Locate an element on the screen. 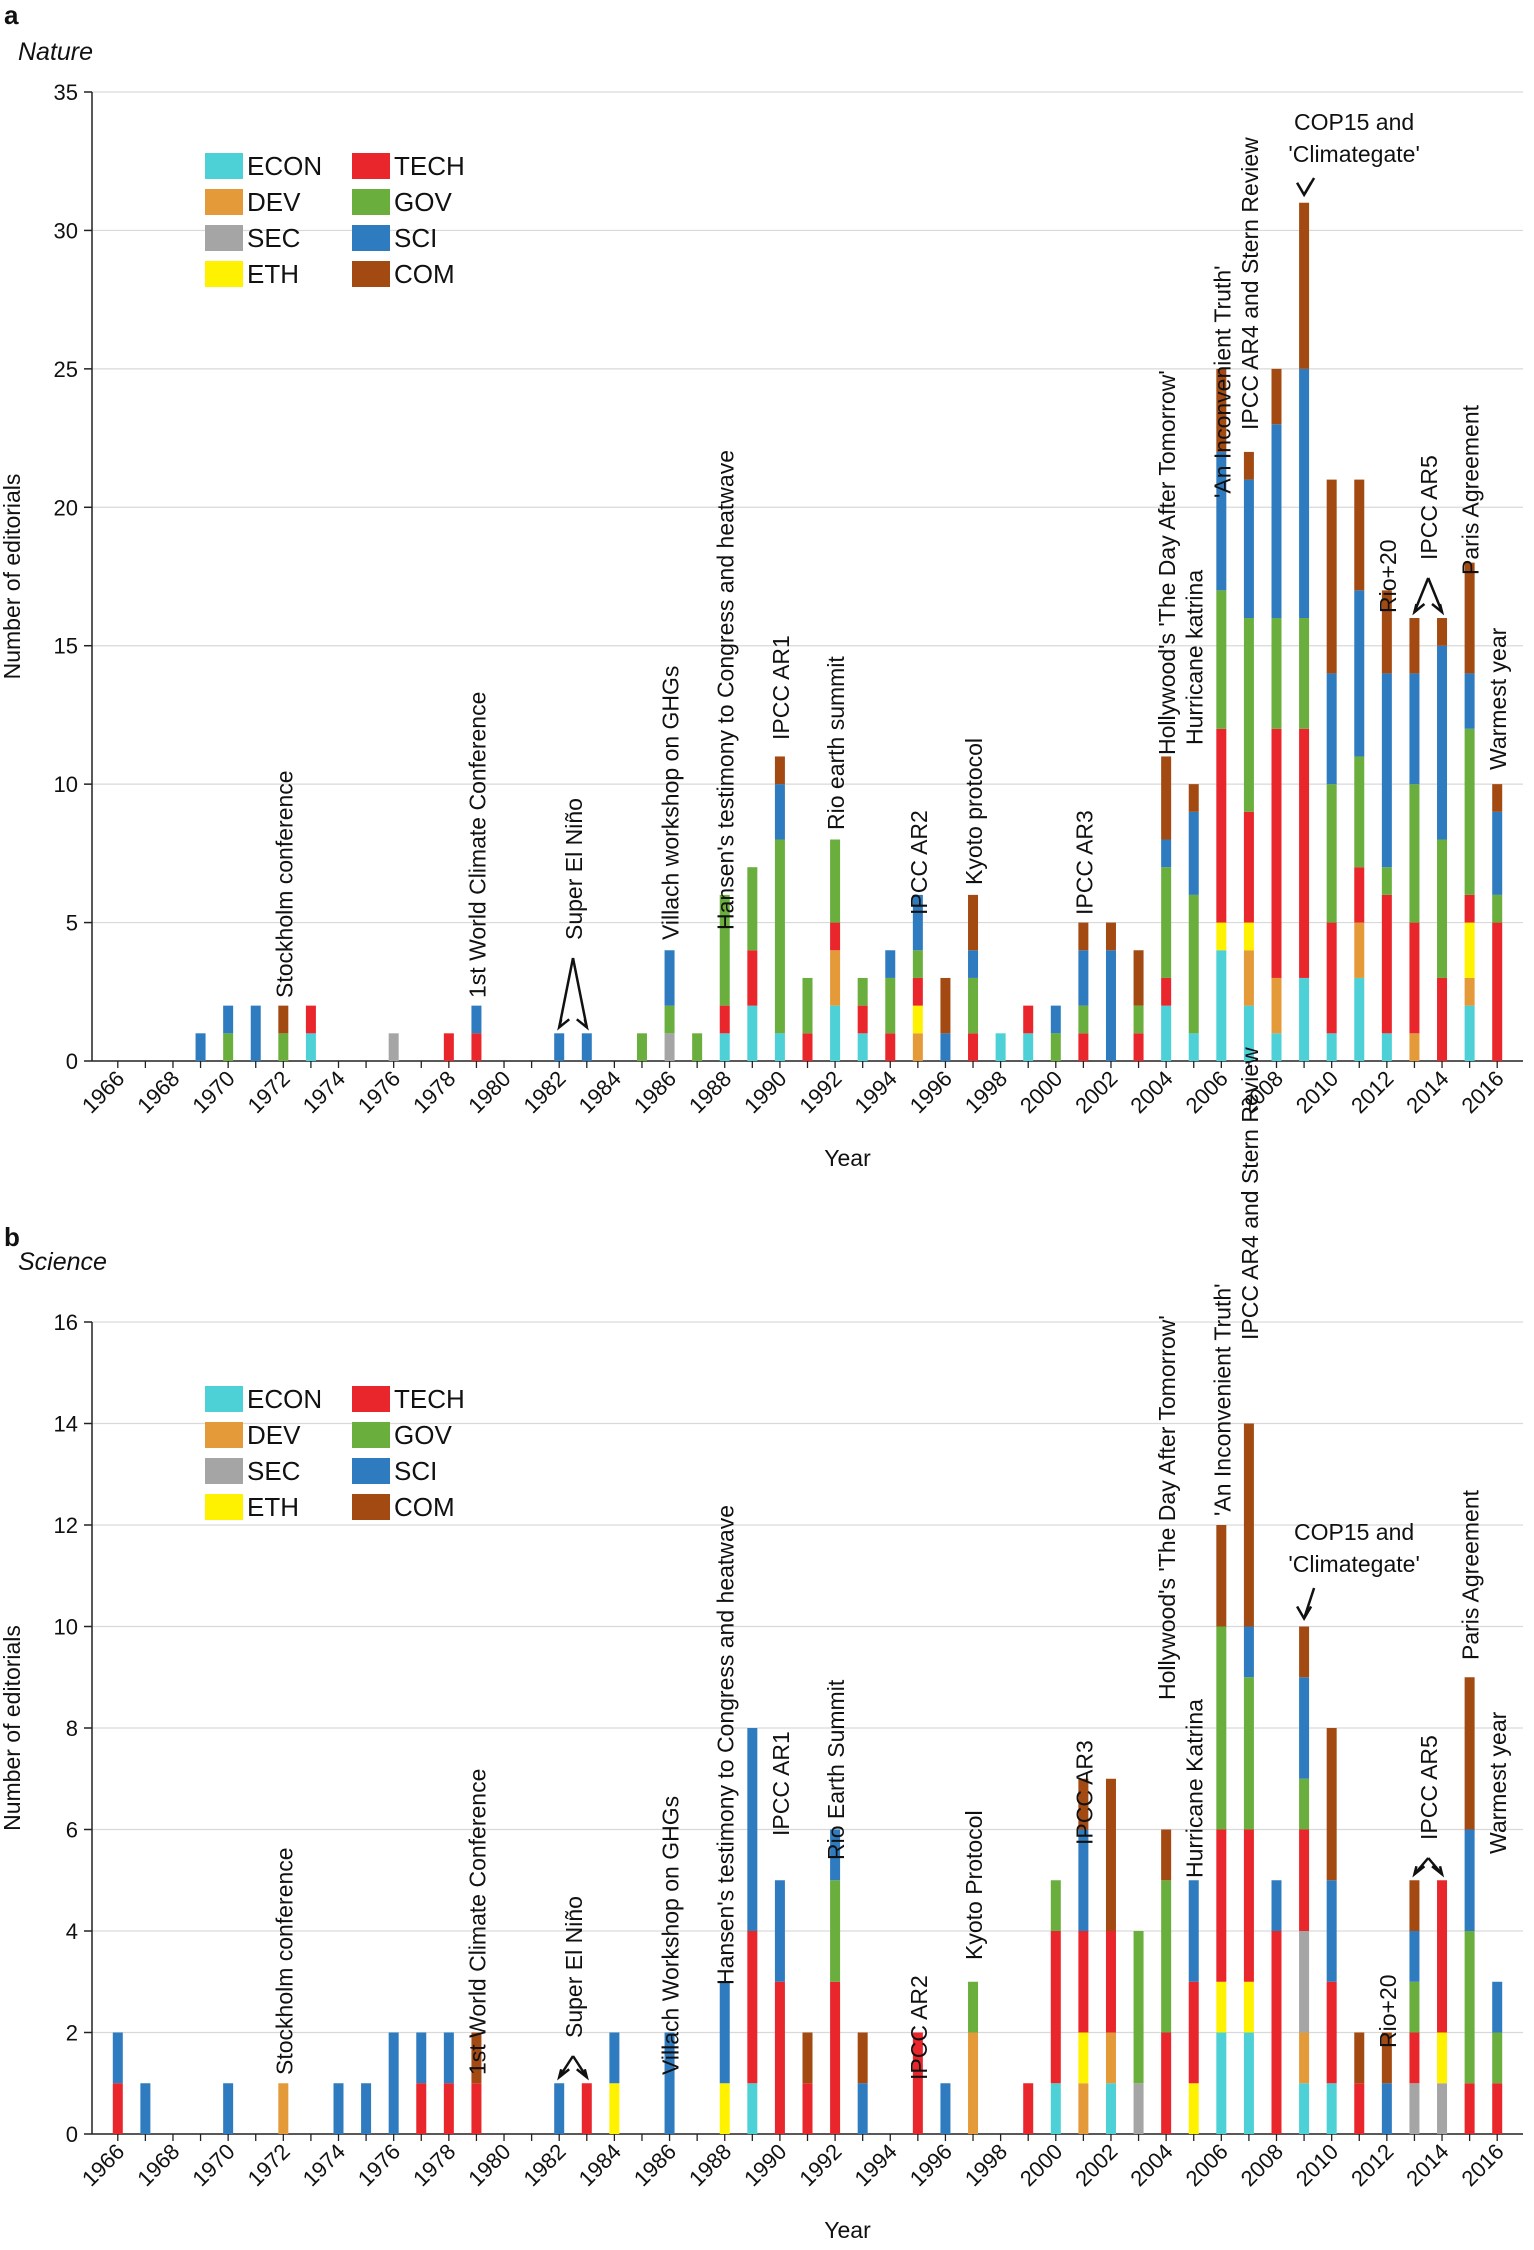  bar-sci-1975 is located at coordinates (366, 2108).